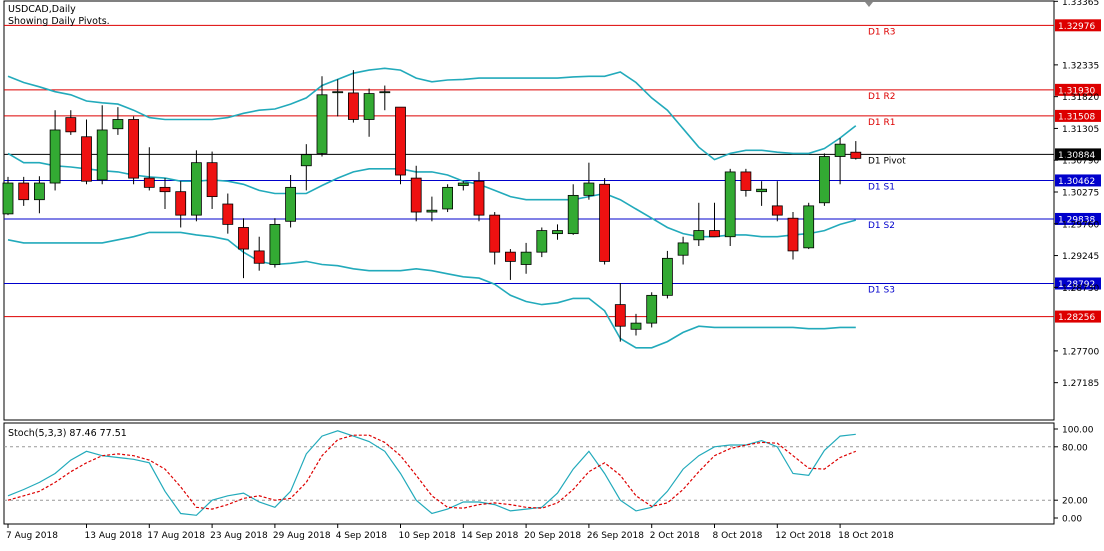 The height and width of the screenshot is (551, 1104). Describe the element at coordinates (489, 536) in the screenshot. I see `x-tick-label: 14 Sep 2018` at that location.